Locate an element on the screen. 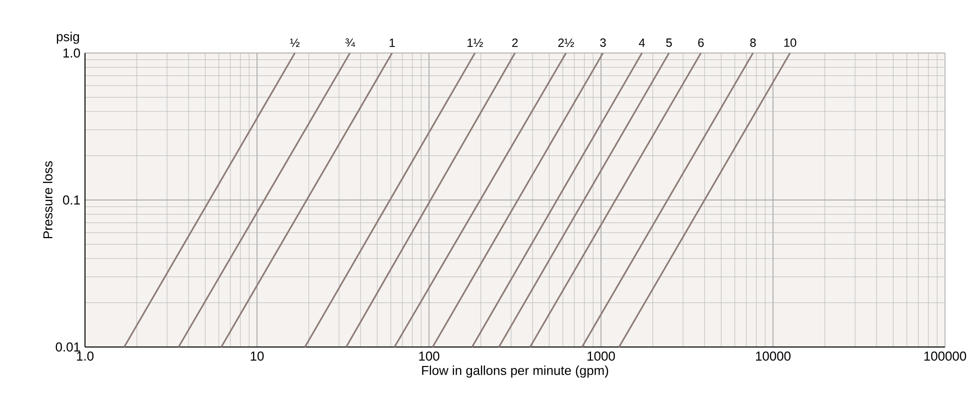 The image size is (975, 400). series-label: 1½ is located at coordinates (475, 42).